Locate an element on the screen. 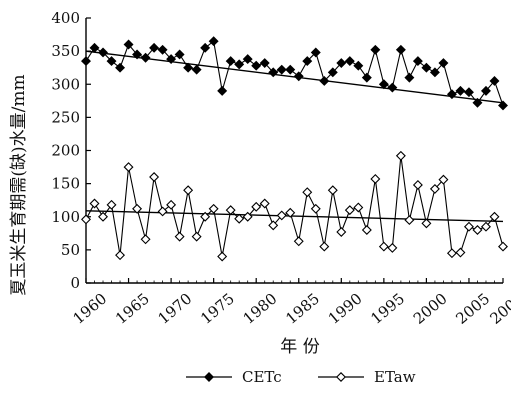 The height and width of the screenshot is (393, 511). x-tick-label: 1995 is located at coordinates (387, 308).